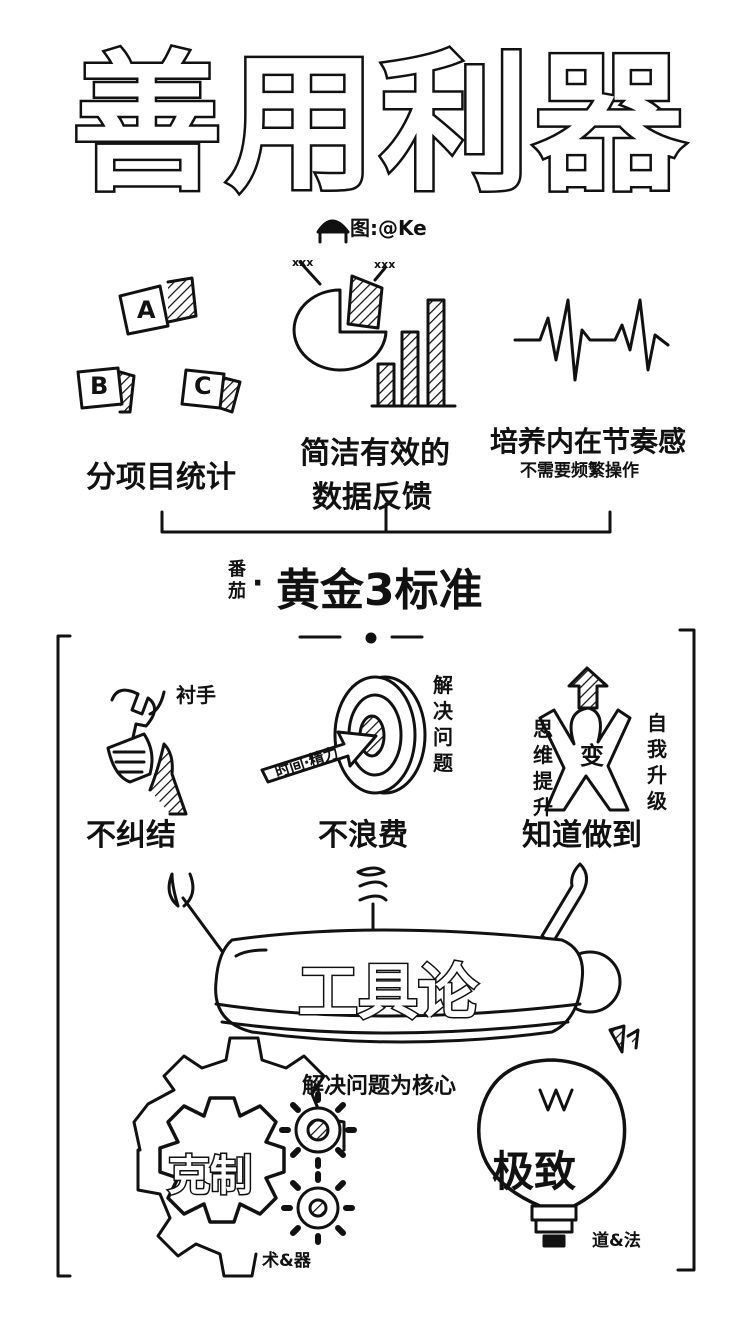 The image size is (750, 1333). I want to click on abc-papers-icon, so click(159, 345).